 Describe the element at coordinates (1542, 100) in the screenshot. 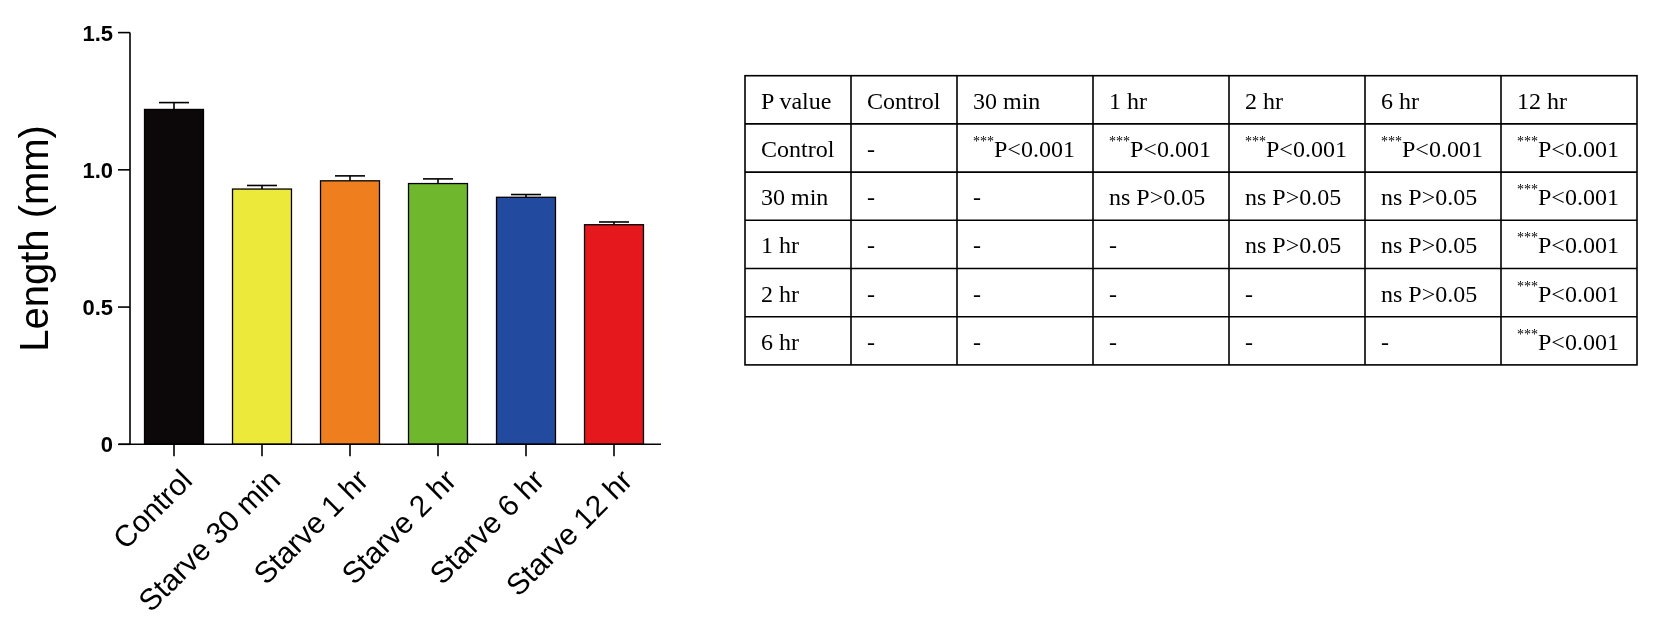

I see `category-label: 12 hr` at that location.